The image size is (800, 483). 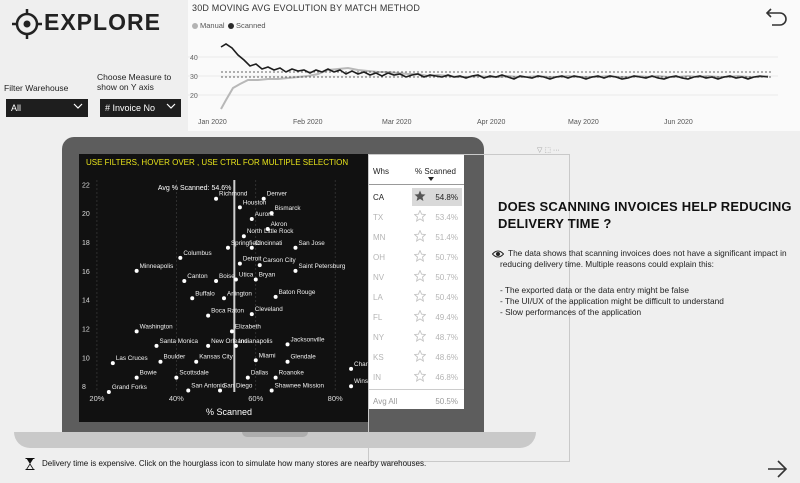 What do you see at coordinates (381, 171) in the screenshot?
I see `column-header-warehouse: Whs` at bounding box center [381, 171].